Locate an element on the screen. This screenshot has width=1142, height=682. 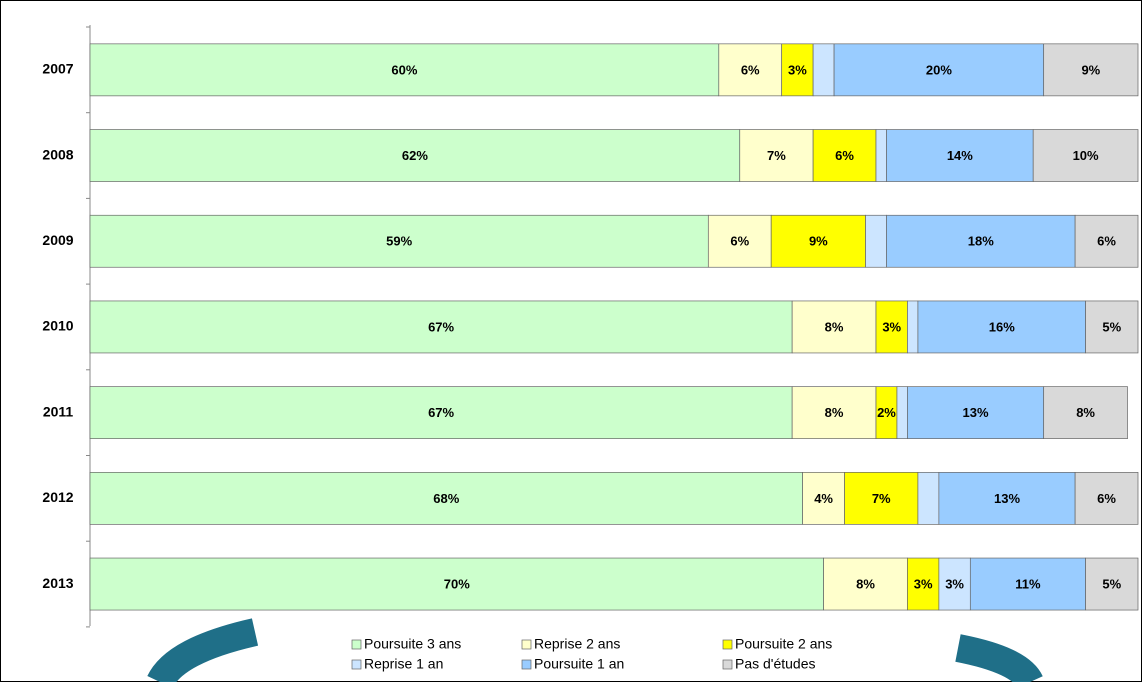
category-label: 2013 is located at coordinates (57, 583).